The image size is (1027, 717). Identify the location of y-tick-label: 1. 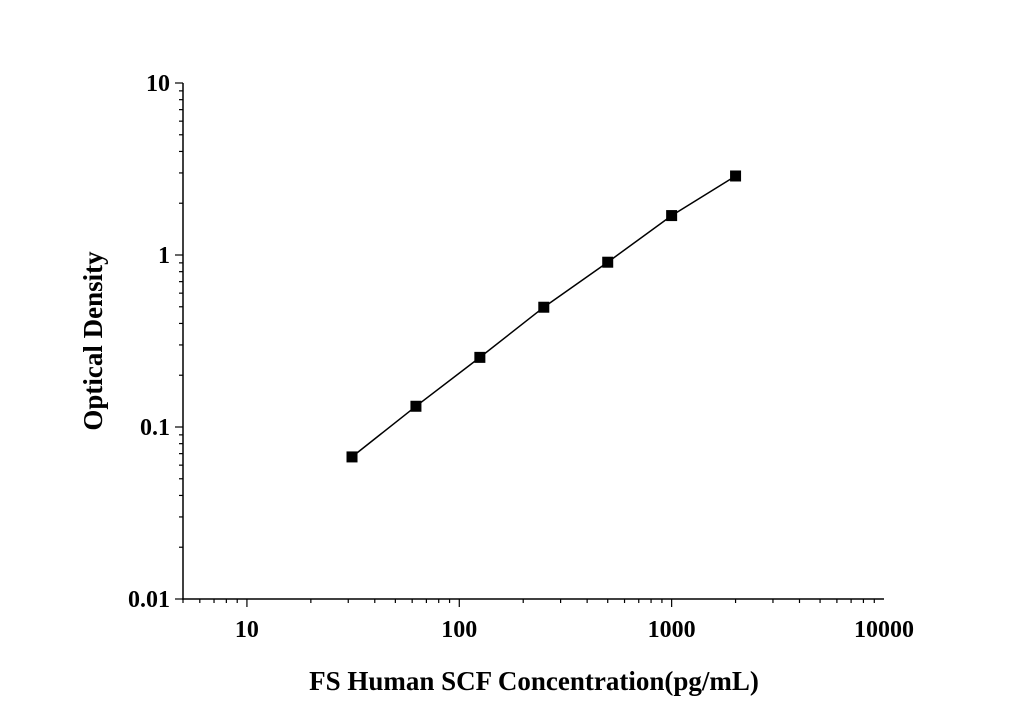
(164, 256).